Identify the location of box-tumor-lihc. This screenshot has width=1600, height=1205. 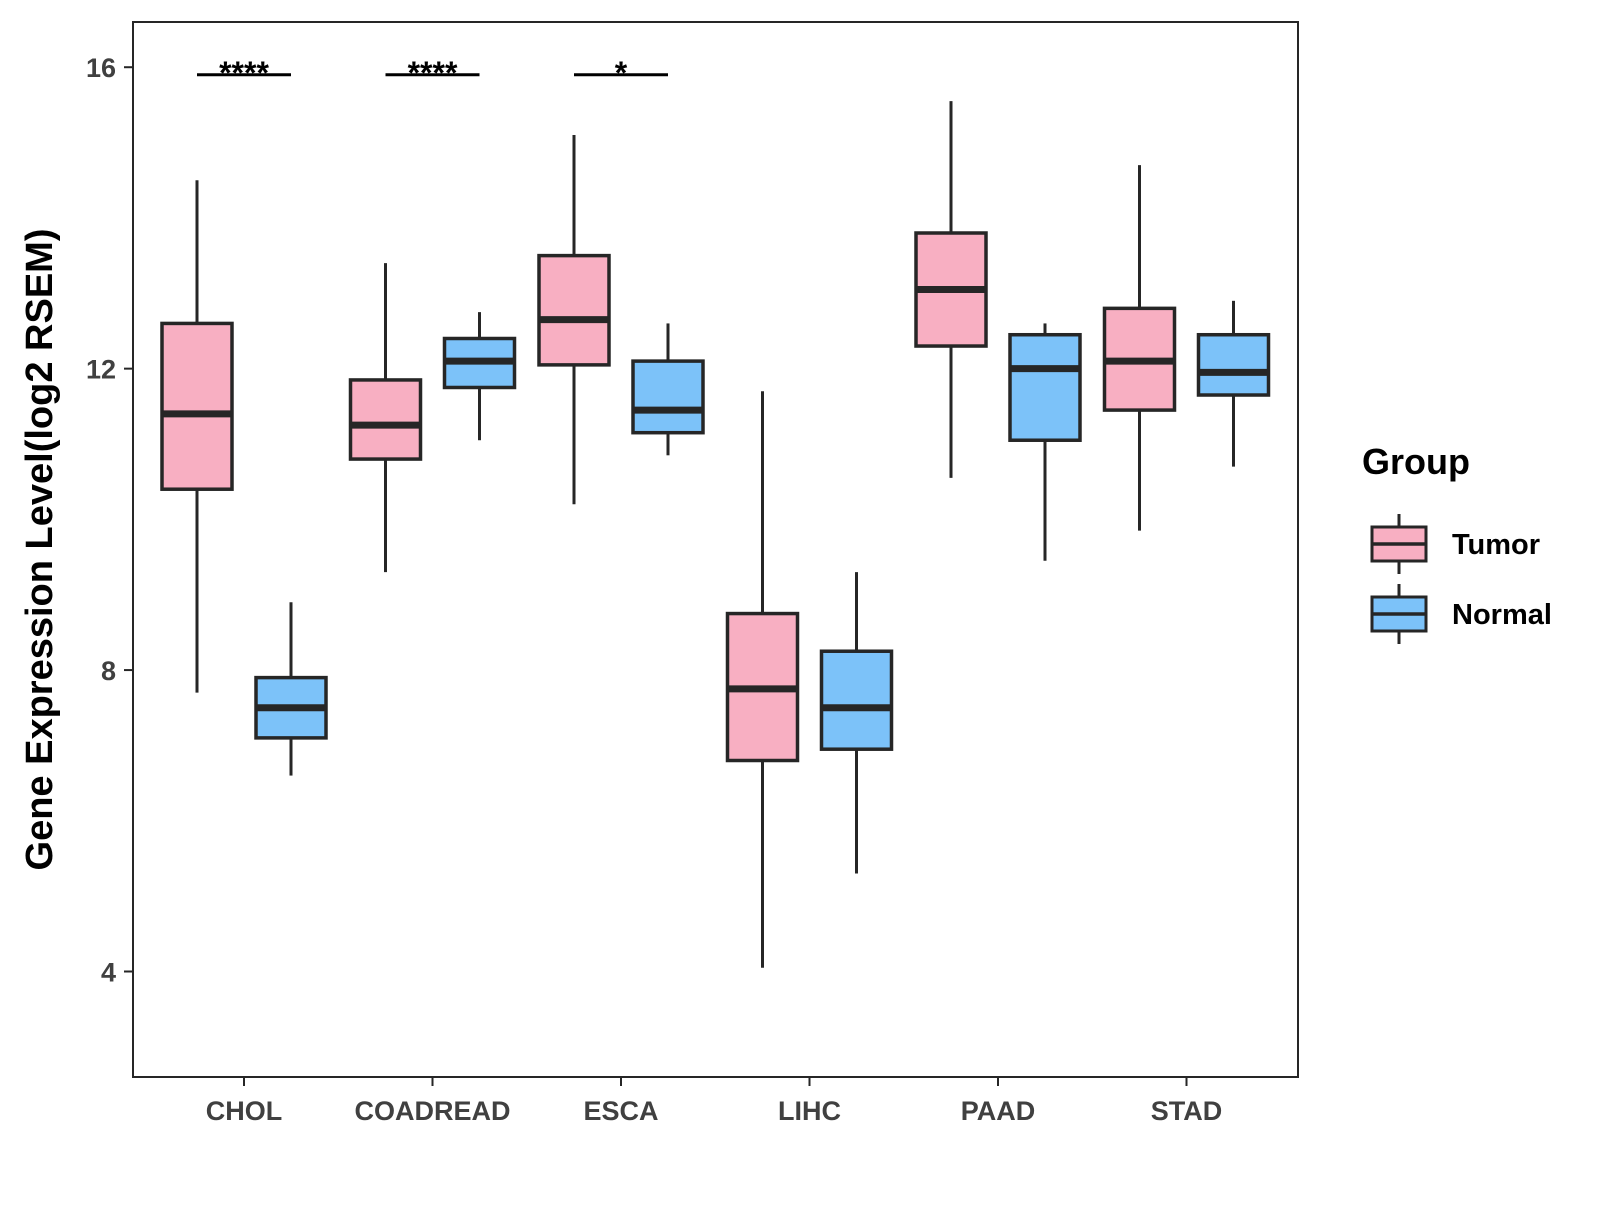
(762, 679).